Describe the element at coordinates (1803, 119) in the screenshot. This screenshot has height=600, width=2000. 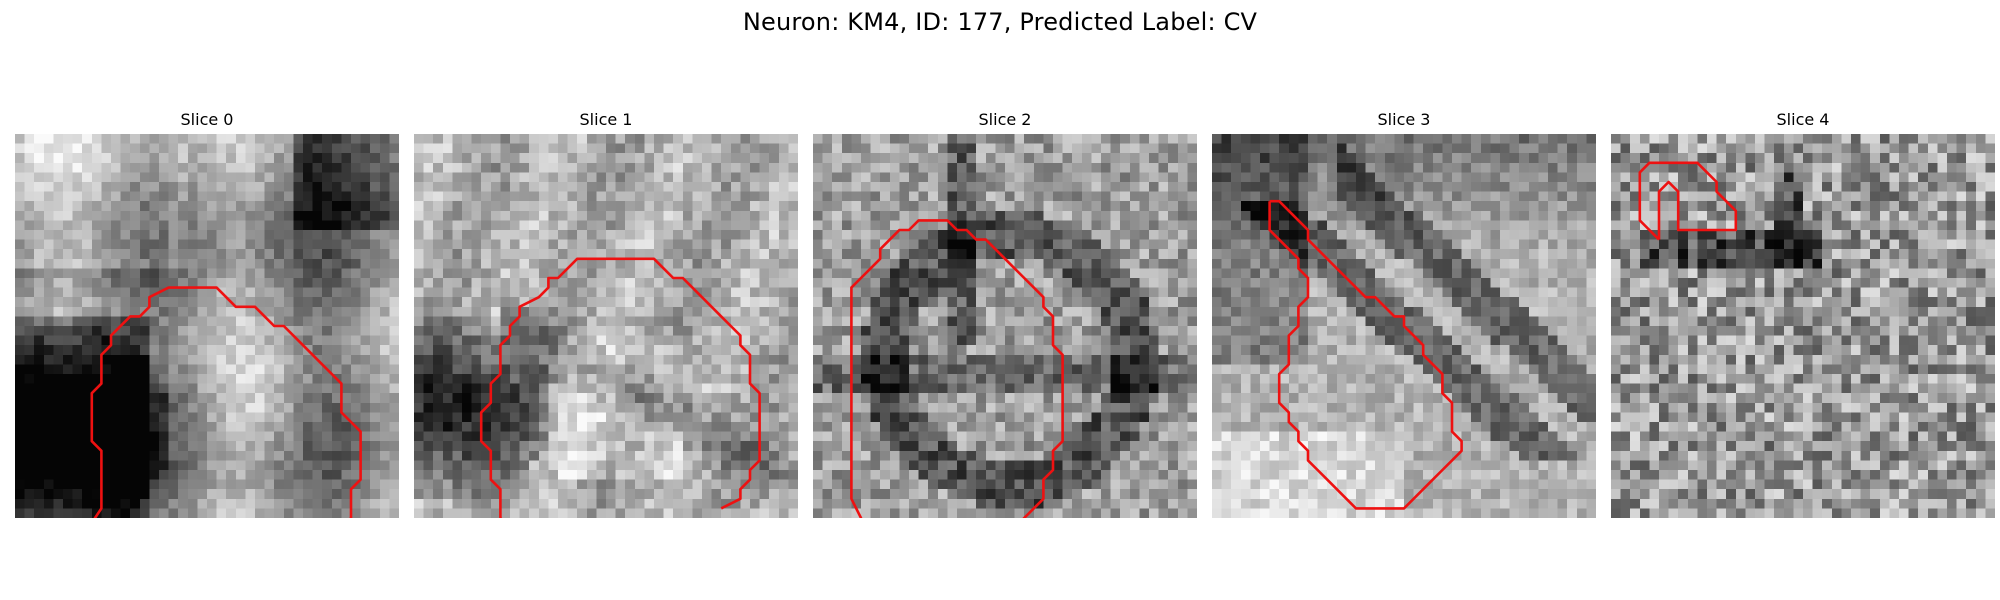
I see `slice-4-title: Slice 4` at that location.